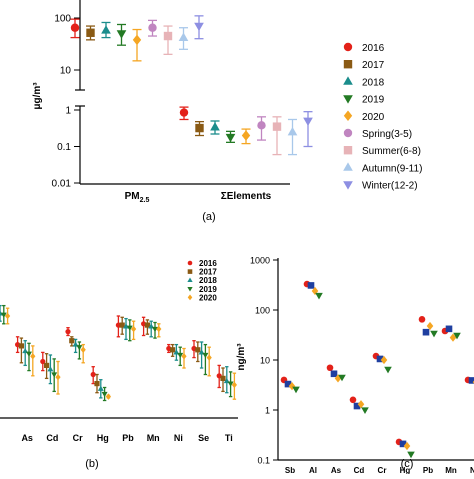 The height and width of the screenshot is (479, 474). Describe the element at coordinates (262, 311) in the screenshot. I see `panel-c-y-tick-label: 100` at that location.